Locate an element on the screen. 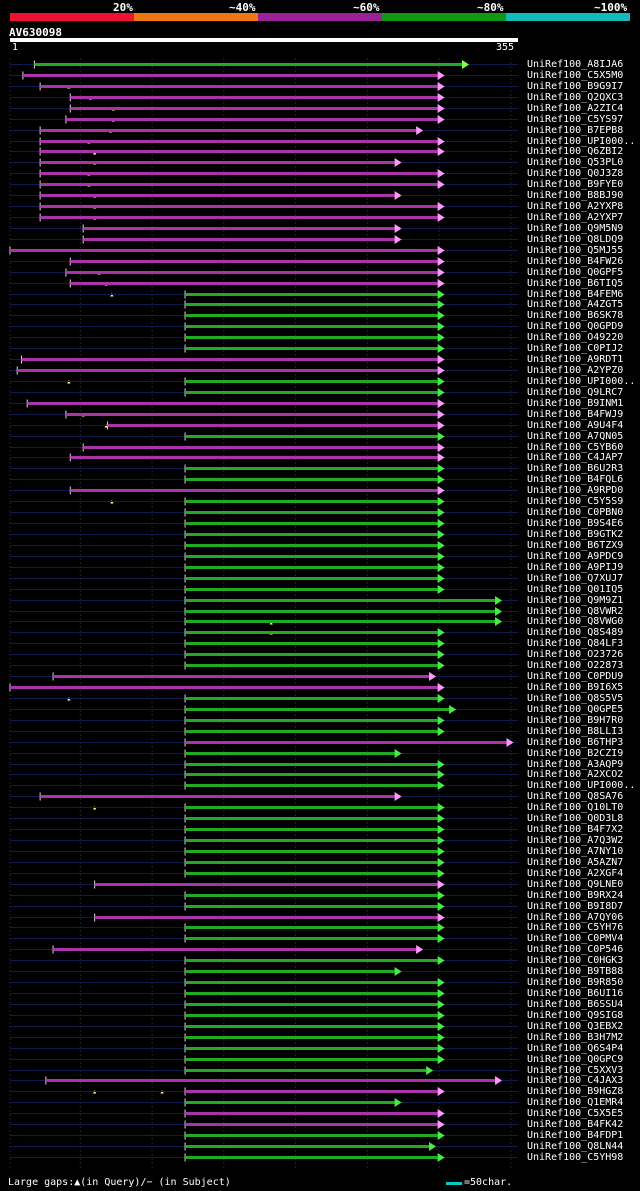 Image resolution: width=640 pixels, height=1191 pixels. hit-label-32: UniRef100_B4FWJ9 is located at coordinates (575, 414).